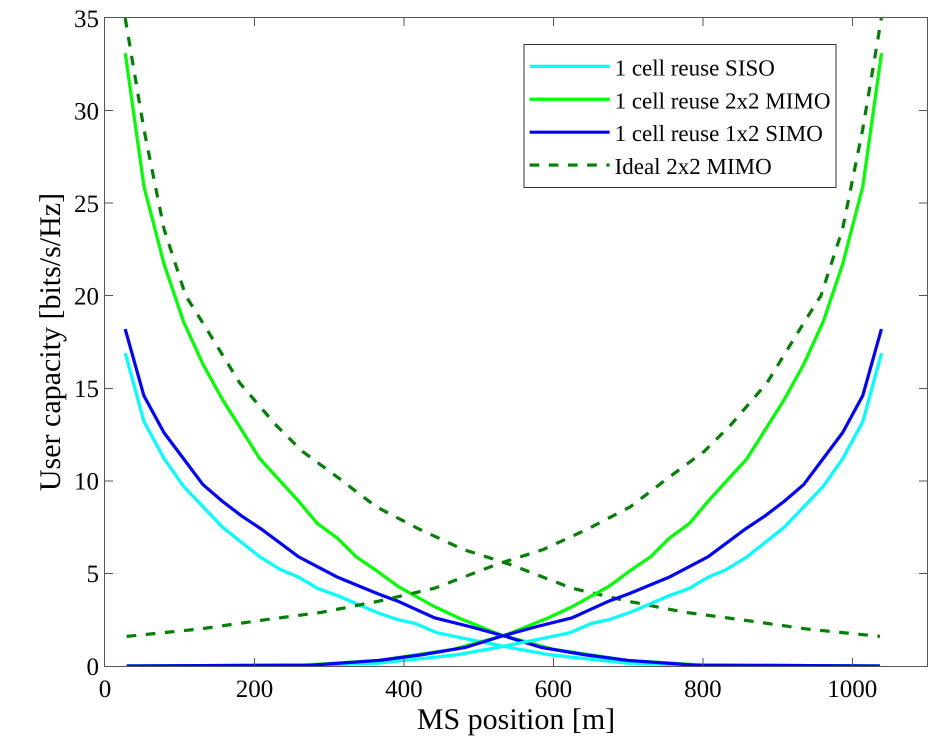  Describe the element at coordinates (553, 689) in the screenshot. I see `x-tick-label: 600` at that location.